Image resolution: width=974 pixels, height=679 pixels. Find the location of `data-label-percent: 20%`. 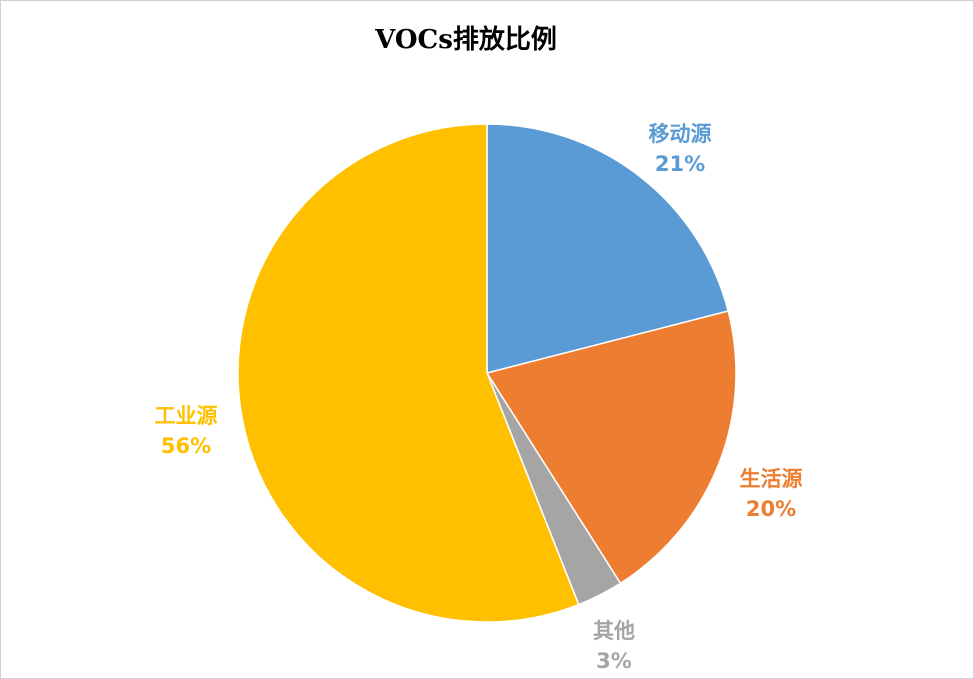

data-label-percent: 20% is located at coordinates (771, 509).